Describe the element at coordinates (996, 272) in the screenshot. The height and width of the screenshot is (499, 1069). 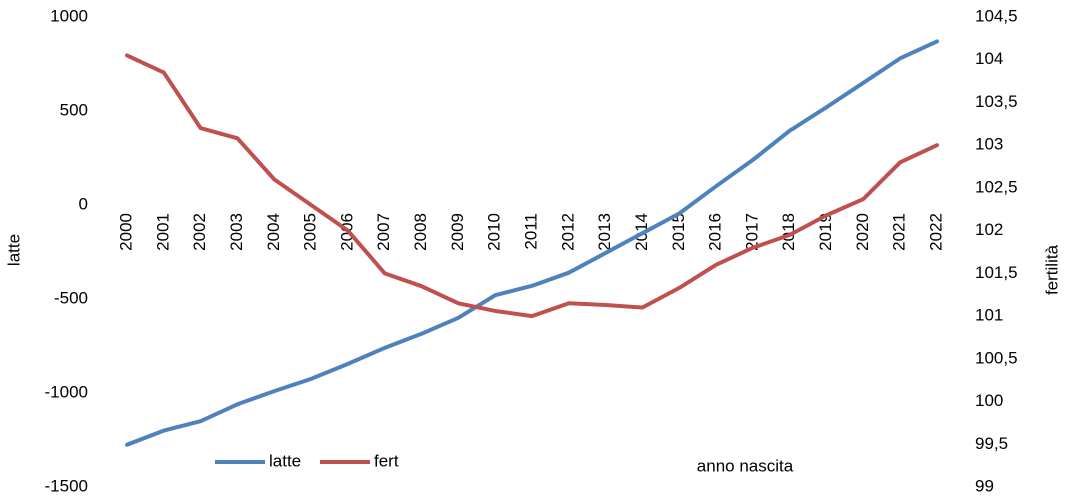
I see `y2-tick-label: 101,5` at that location.